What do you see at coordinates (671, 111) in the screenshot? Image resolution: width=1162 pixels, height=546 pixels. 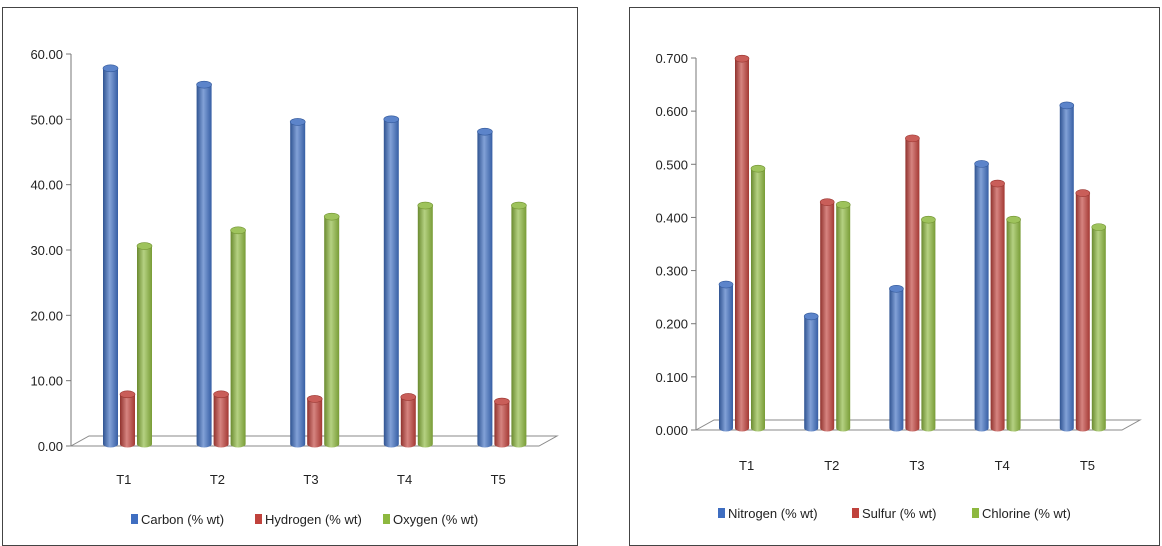 I see `y-tick-label: 0.600` at bounding box center [671, 111].